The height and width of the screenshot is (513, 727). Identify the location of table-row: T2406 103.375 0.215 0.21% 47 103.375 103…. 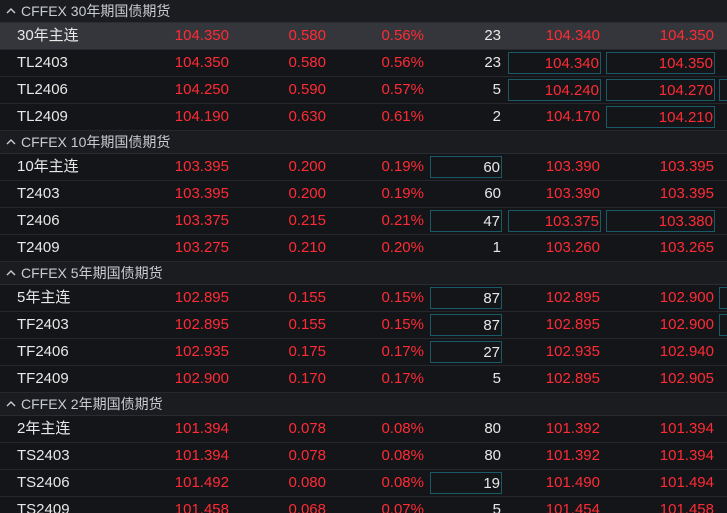
(363, 221).